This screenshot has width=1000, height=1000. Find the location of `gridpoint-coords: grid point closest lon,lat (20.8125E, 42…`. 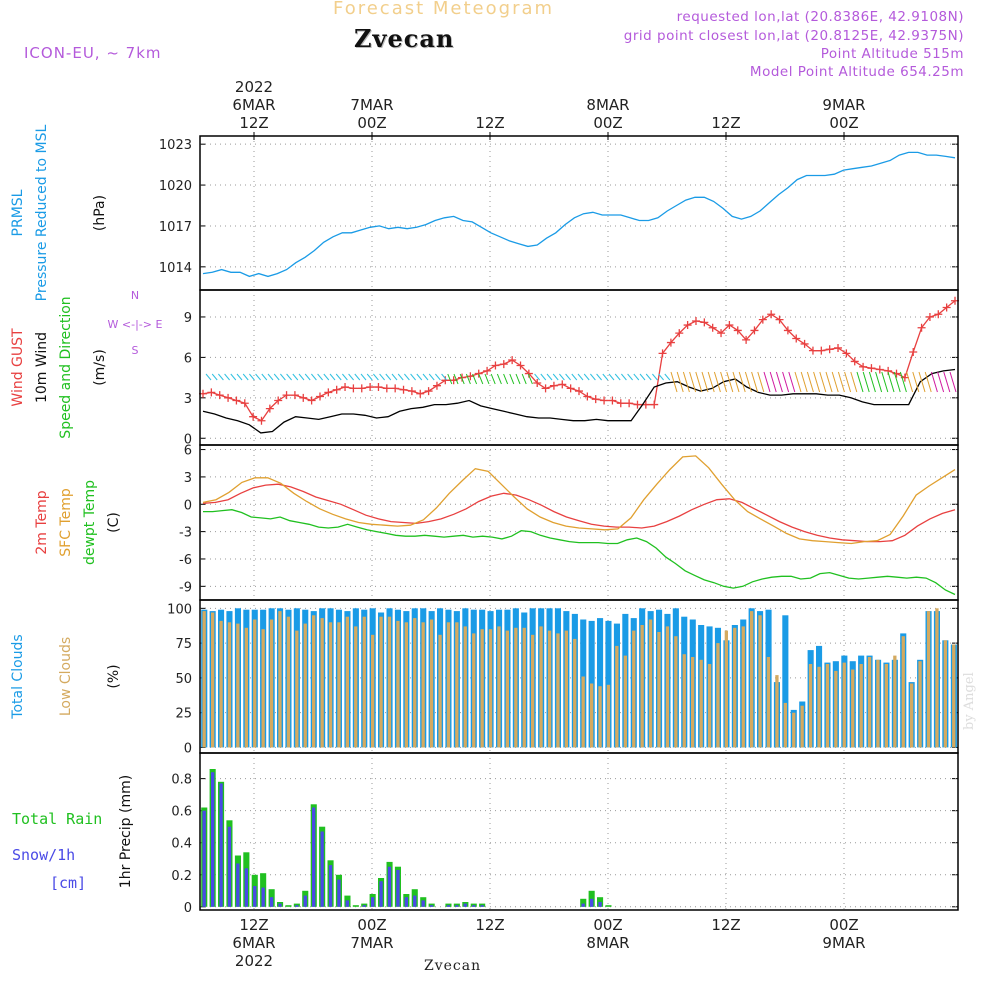

gridpoint-coords: grid point closest lon,lat (20.8125E, 42… is located at coordinates (793, 36).